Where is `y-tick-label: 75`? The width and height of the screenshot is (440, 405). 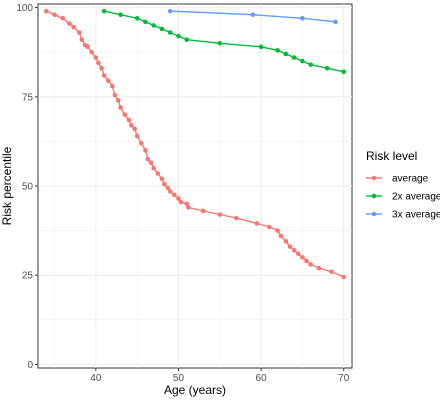
y-tick-label: 75 is located at coordinates (28, 97).